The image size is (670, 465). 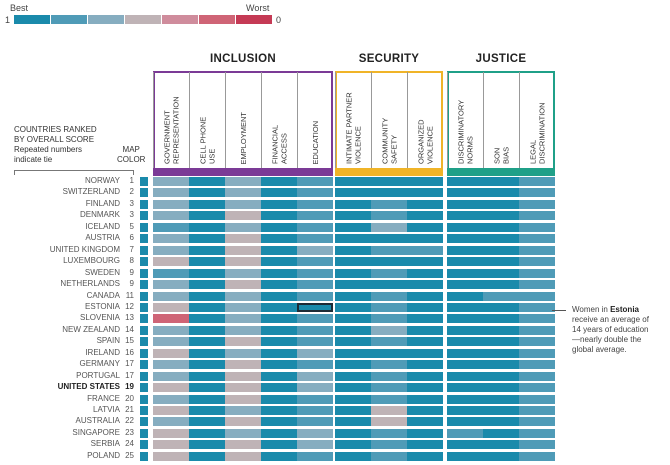 What do you see at coordinates (96, 432) in the screenshot?
I see `country-name: SINGAPORE` at bounding box center [96, 432].